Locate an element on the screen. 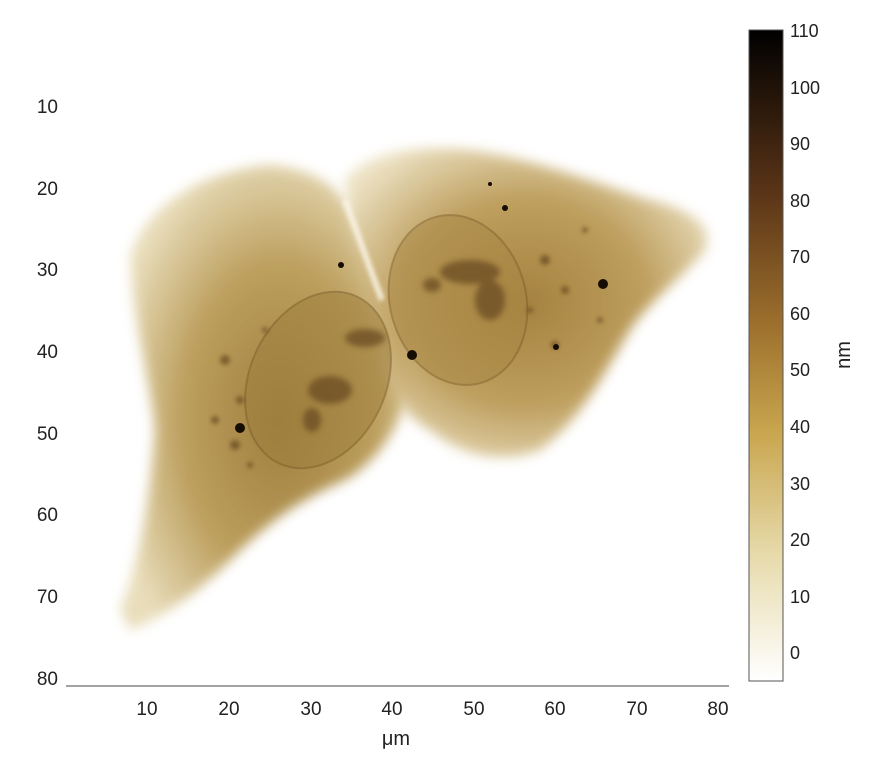  colorbar-tick-label: 90 is located at coordinates (800, 144).